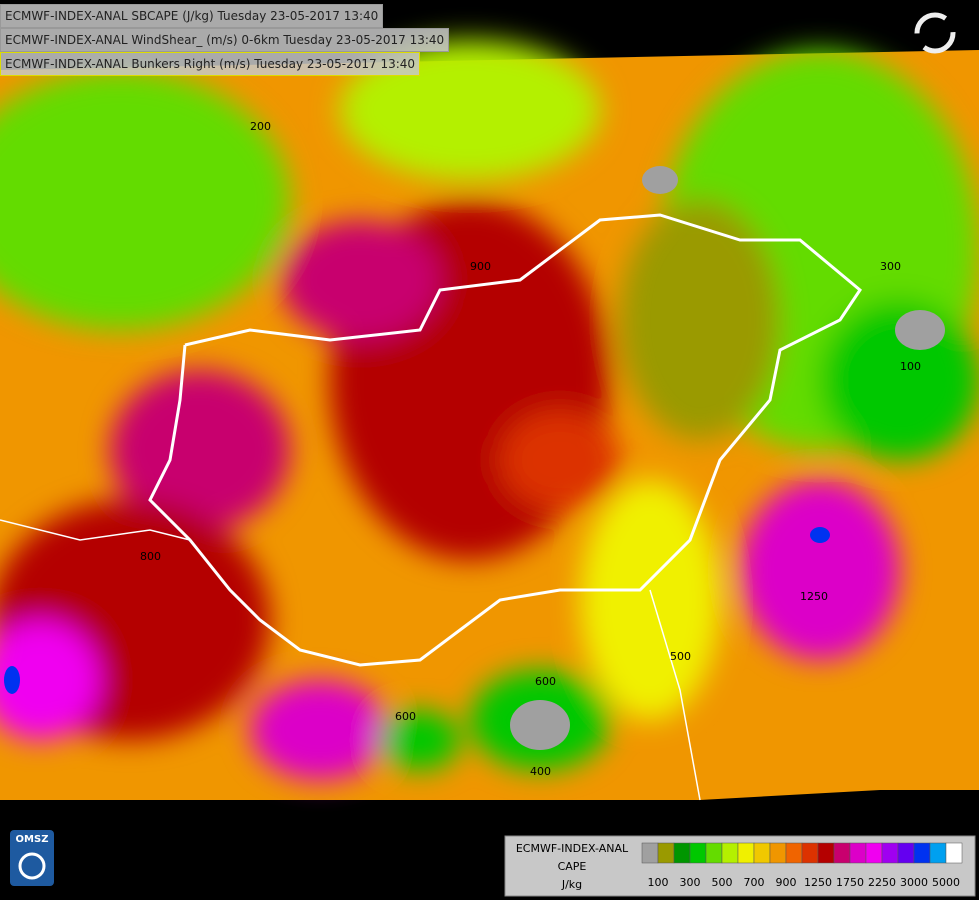 This screenshot has height=900, width=979. Describe the element at coordinates (935, 33) in the screenshot. I see `top-logo` at that location.